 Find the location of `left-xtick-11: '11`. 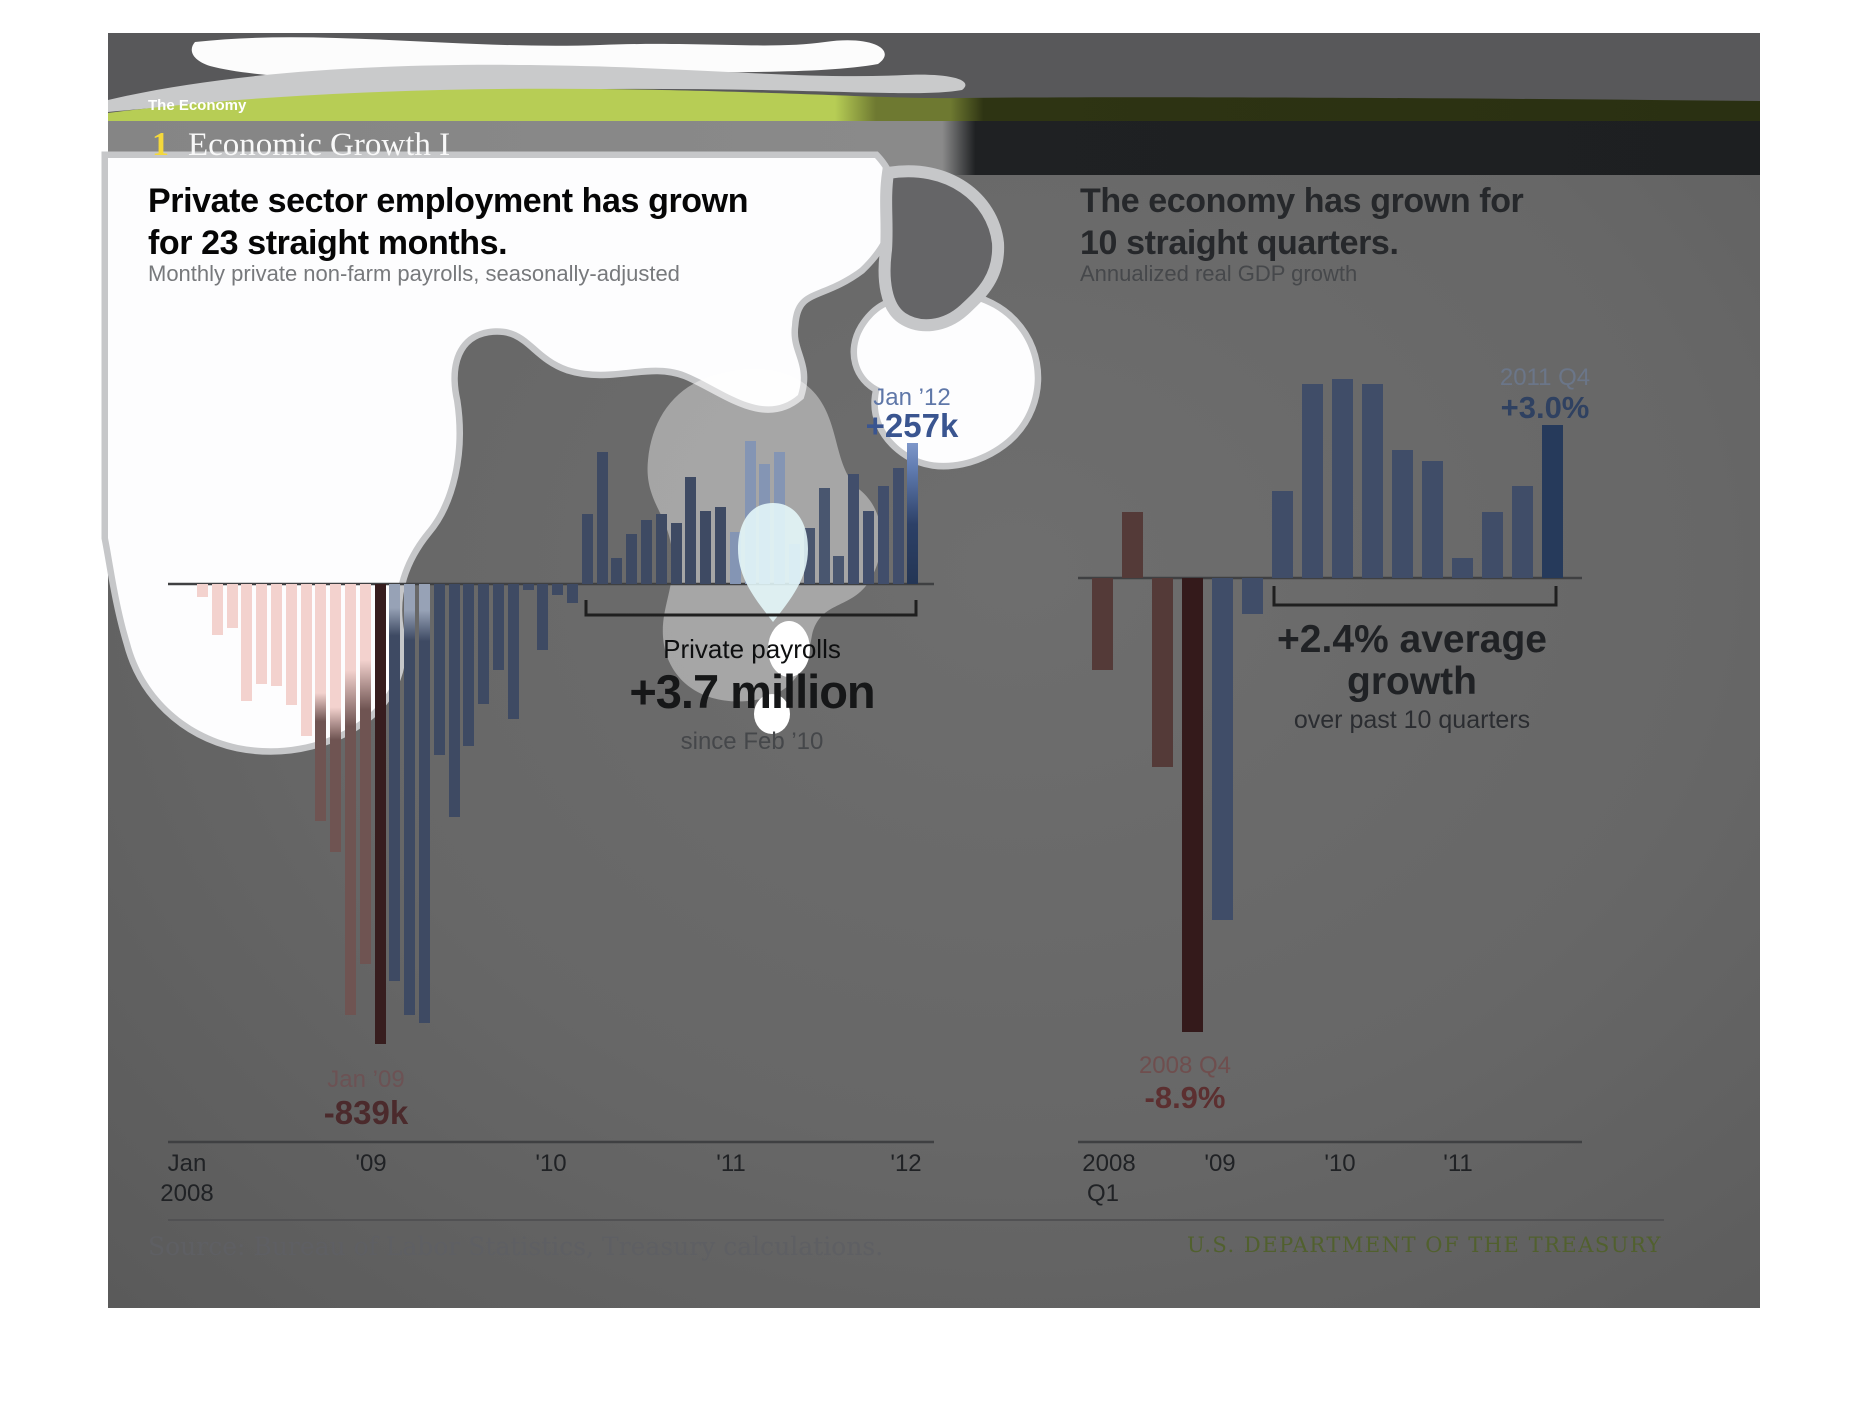

left-xtick-11: '11 is located at coordinates (731, 1163).